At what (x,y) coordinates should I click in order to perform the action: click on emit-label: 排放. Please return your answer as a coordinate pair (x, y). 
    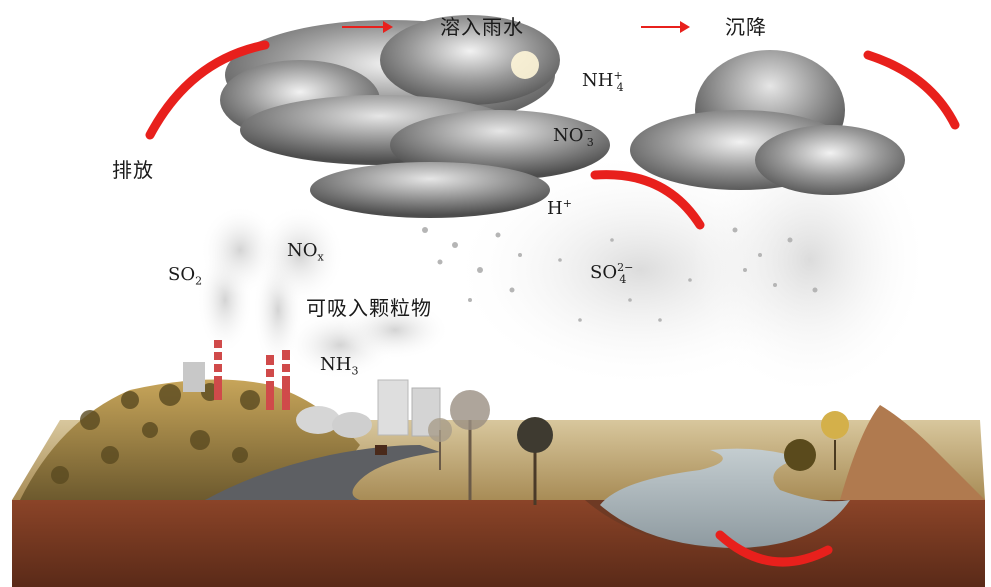
    Looking at the image, I should click on (133, 170).